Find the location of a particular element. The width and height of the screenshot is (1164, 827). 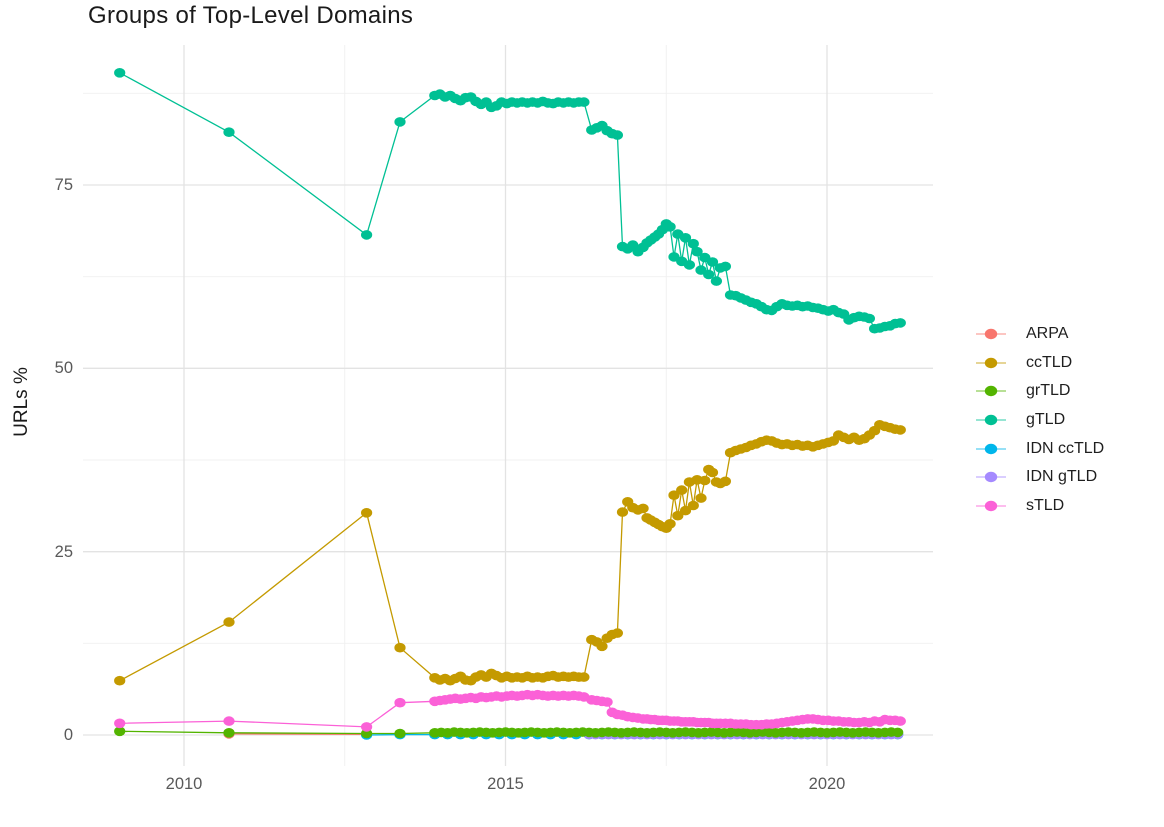

y-tick-label: 75 is located at coordinates (63, 185).